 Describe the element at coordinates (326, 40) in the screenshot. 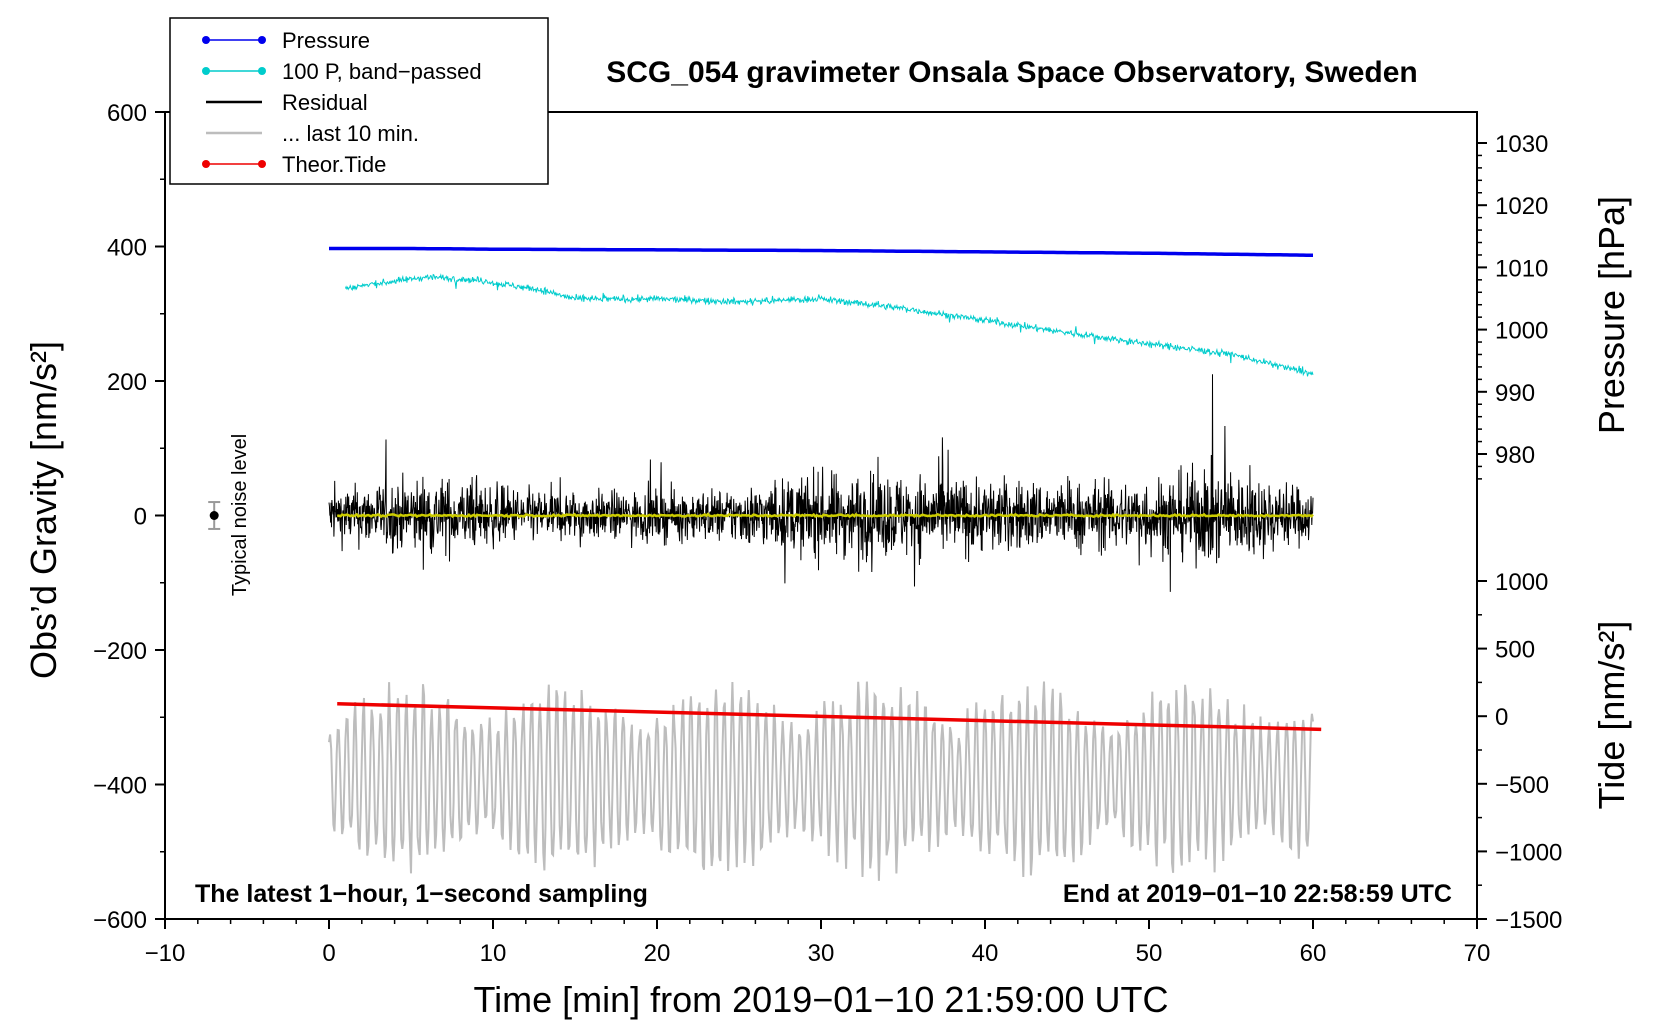

I see `legend-label: Pressure` at that location.